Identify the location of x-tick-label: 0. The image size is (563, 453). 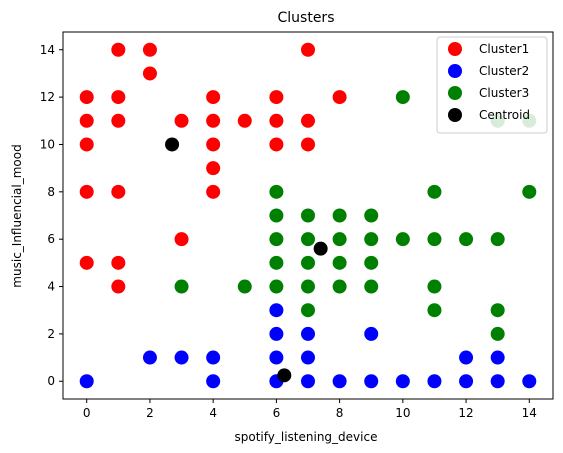
(87, 413).